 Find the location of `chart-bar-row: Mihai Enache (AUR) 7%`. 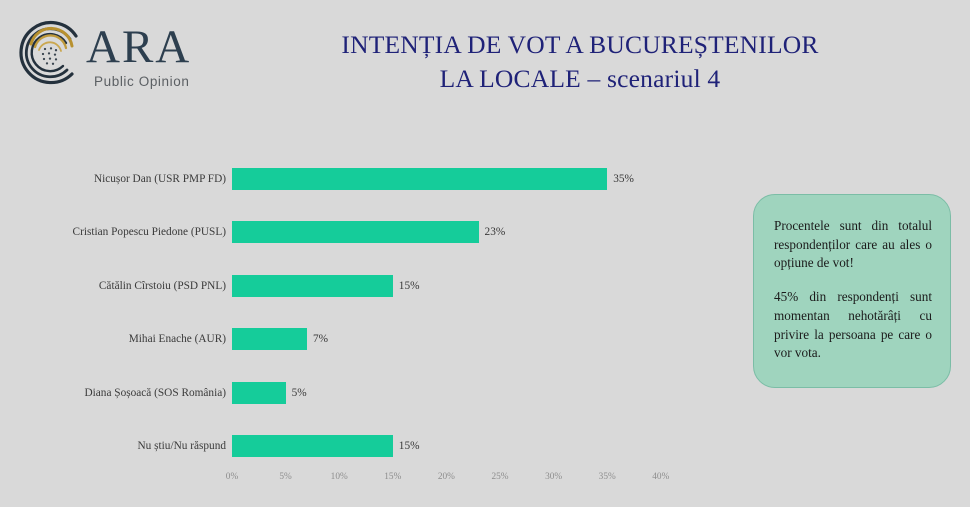

chart-bar-row: Mihai Enache (AUR) 7% is located at coordinates (365, 339).